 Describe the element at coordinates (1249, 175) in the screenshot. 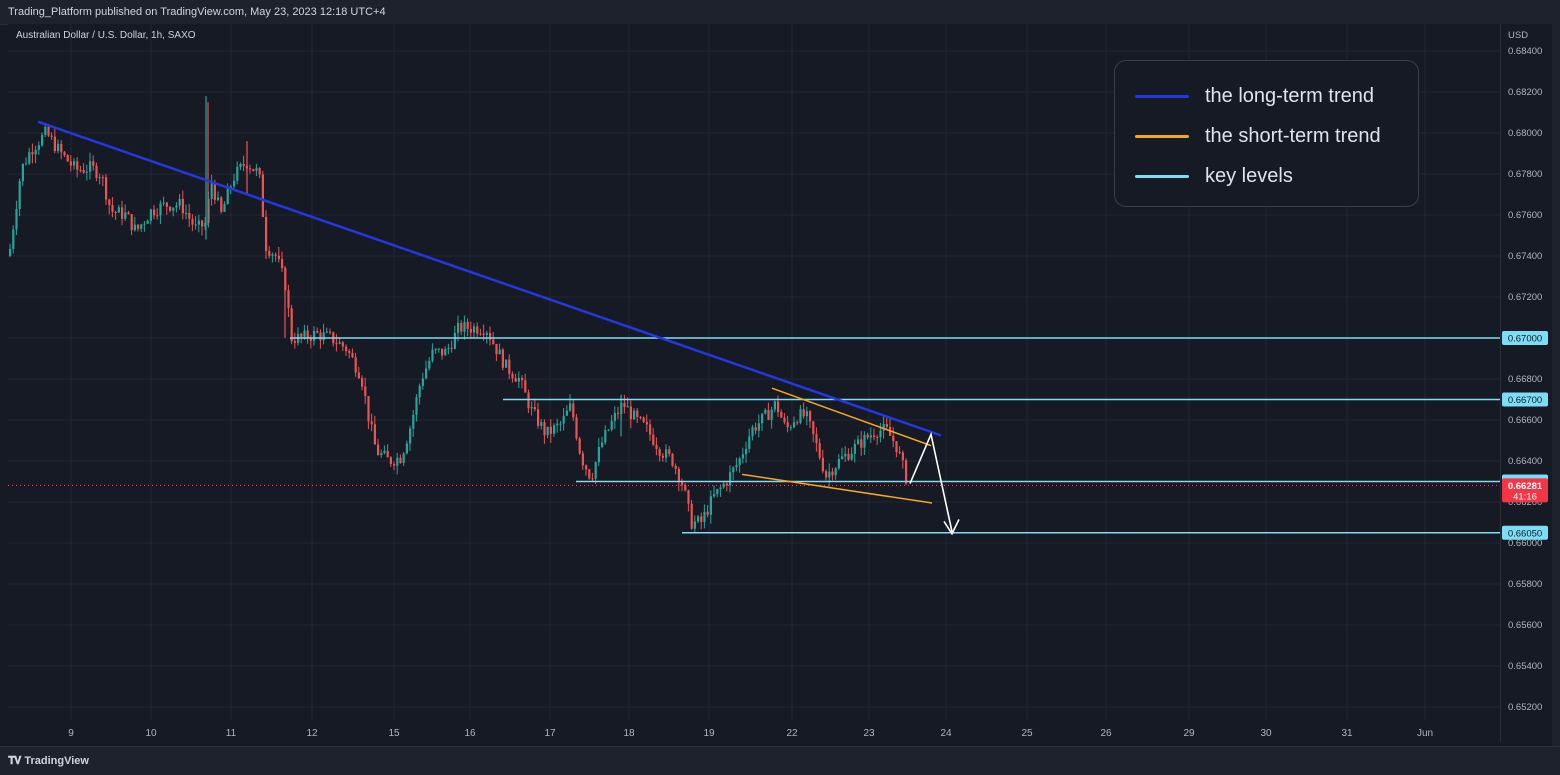

I see `legend-label: key levels` at that location.